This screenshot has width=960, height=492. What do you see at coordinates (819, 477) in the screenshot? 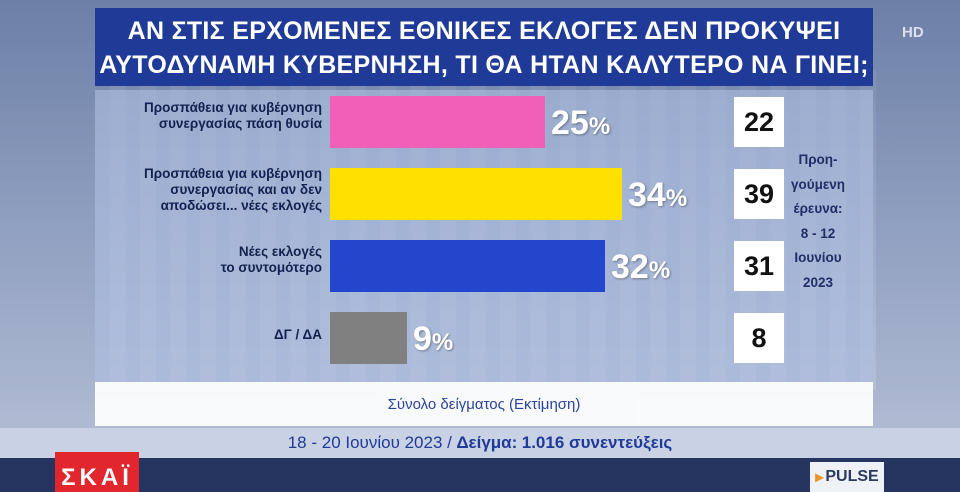
I see `pulse-mark-icon: ▸` at bounding box center [819, 477].